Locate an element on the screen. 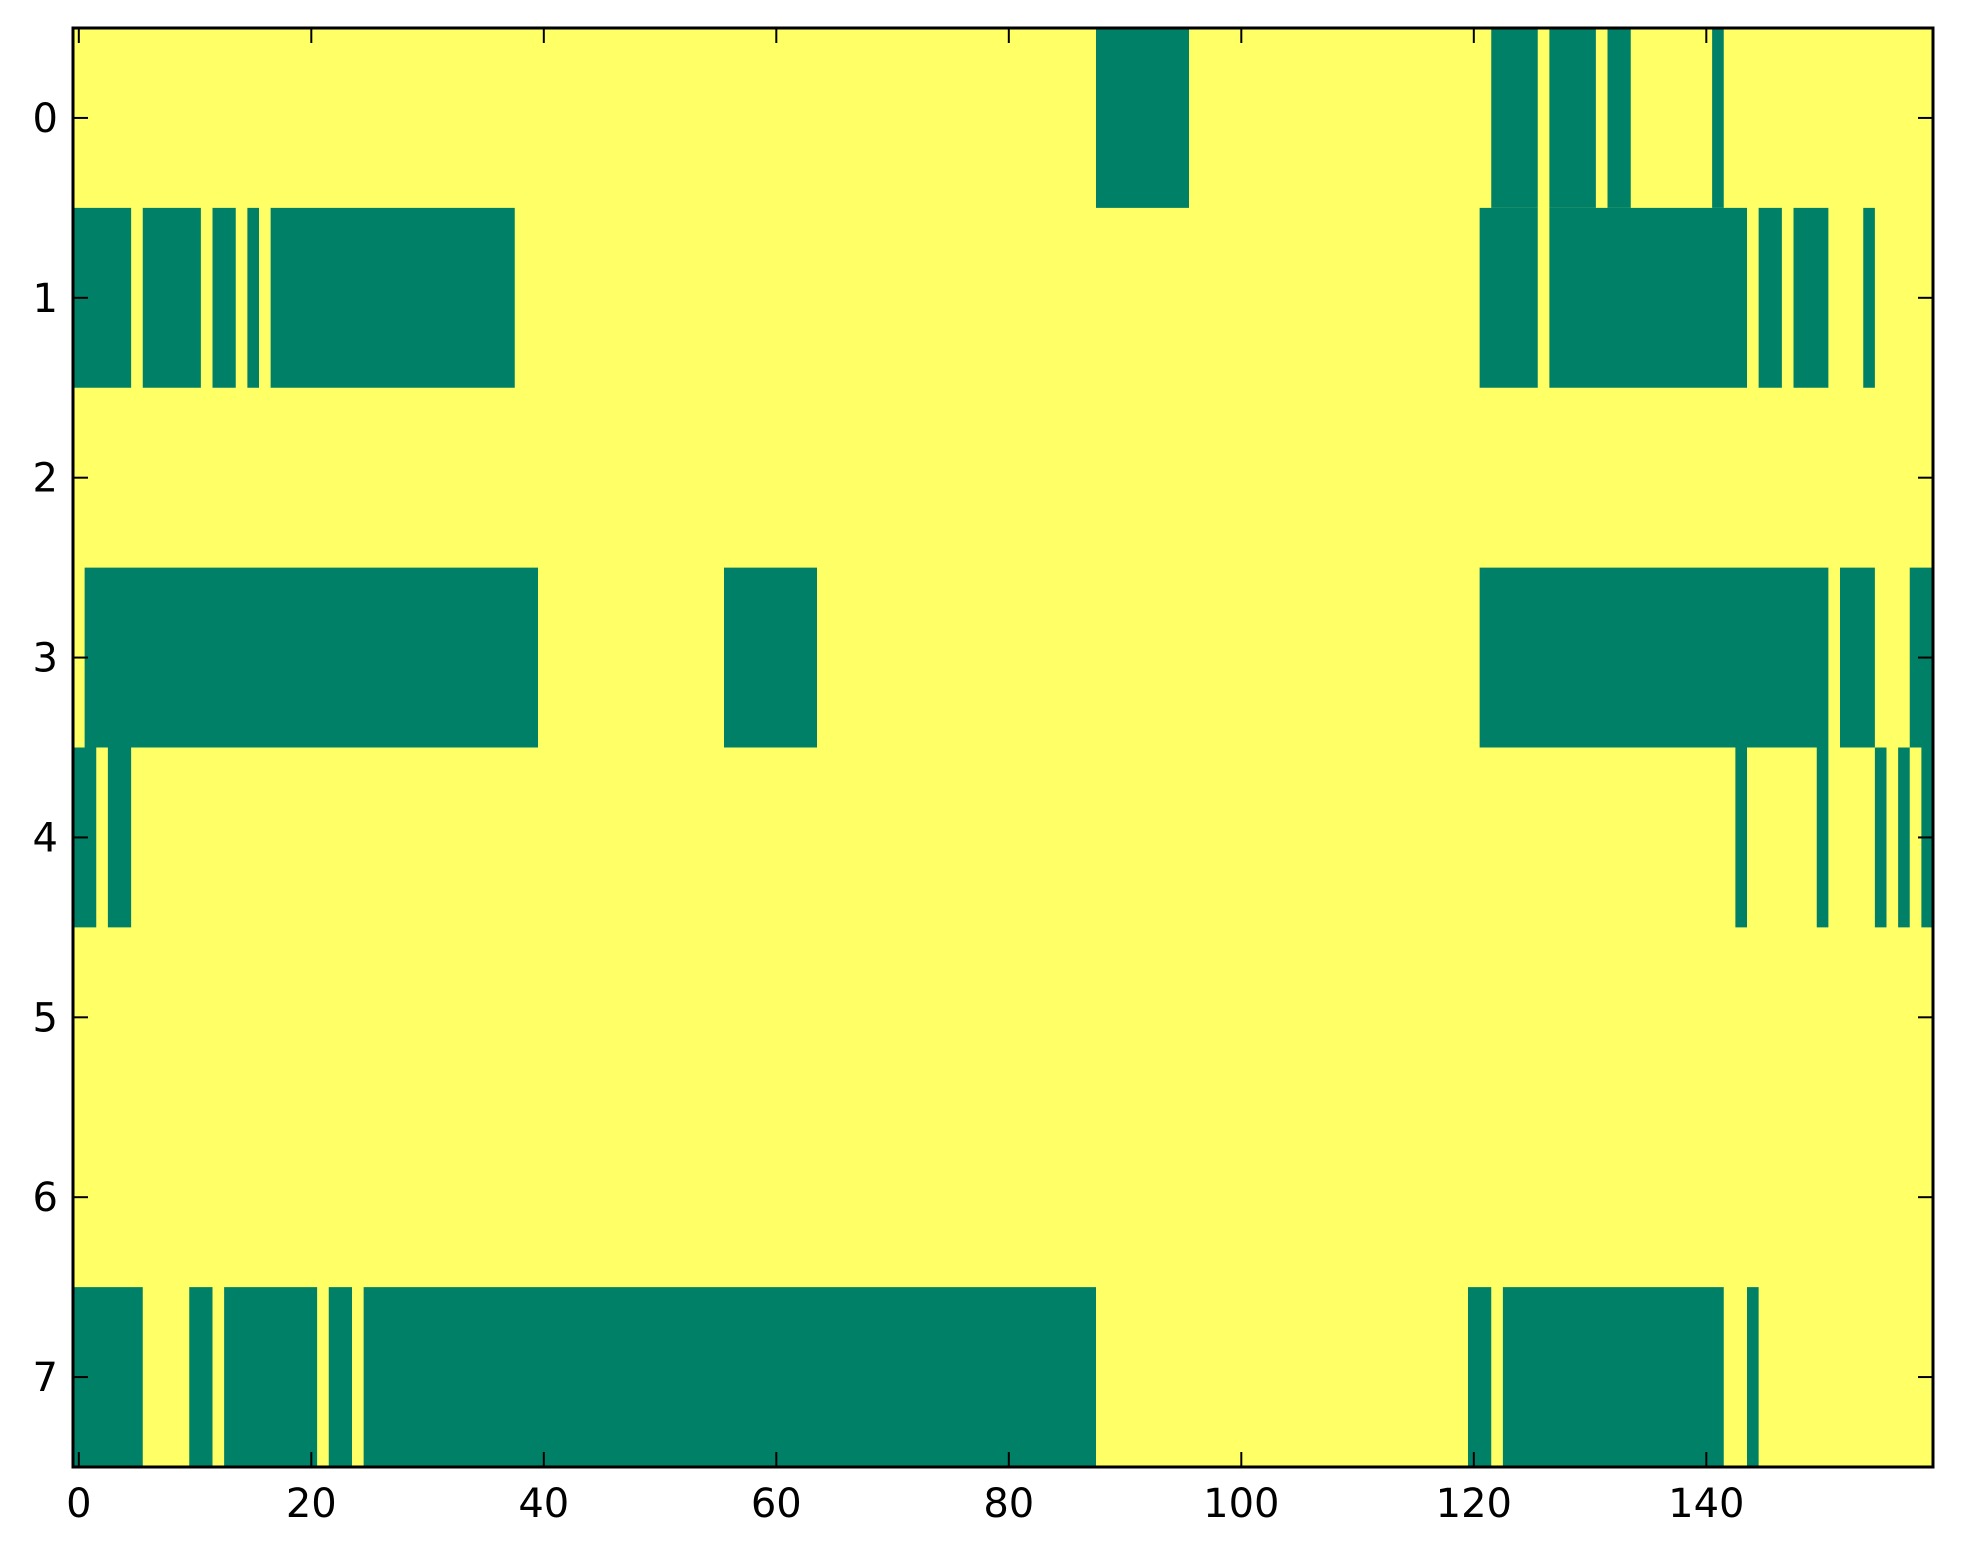 The width and height of the screenshot is (1963, 1564). x-tick-label: 140 is located at coordinates (1706, 1504).